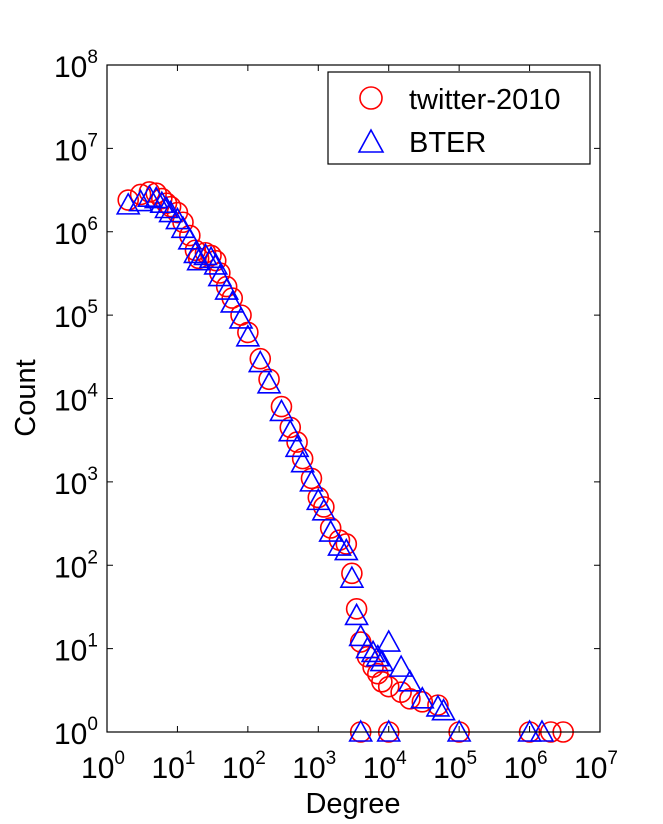 Image resolution: width=663 pixels, height=824 pixels. What do you see at coordinates (26, 397) in the screenshot?
I see `y-axis-title: Count` at bounding box center [26, 397].